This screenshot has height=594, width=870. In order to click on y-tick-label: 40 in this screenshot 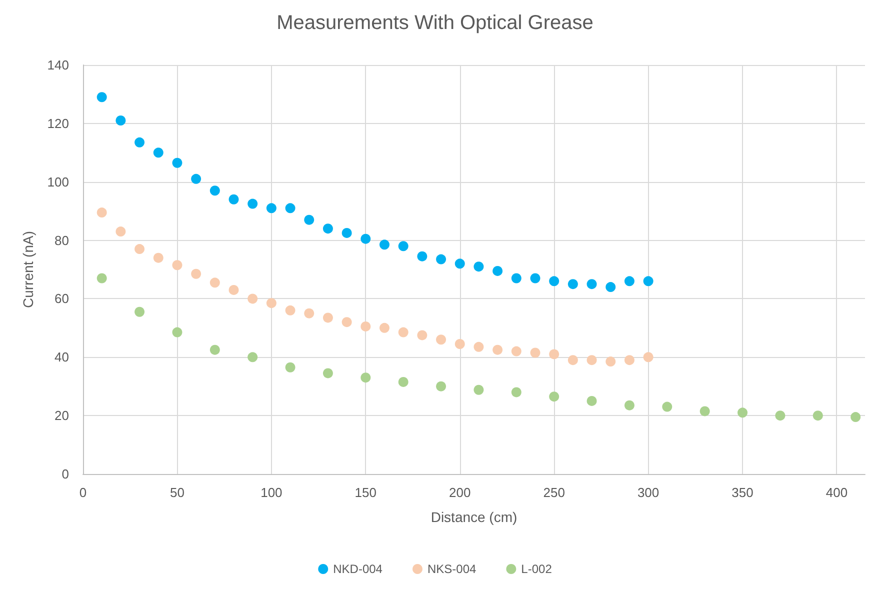, I will do `click(61, 357)`.